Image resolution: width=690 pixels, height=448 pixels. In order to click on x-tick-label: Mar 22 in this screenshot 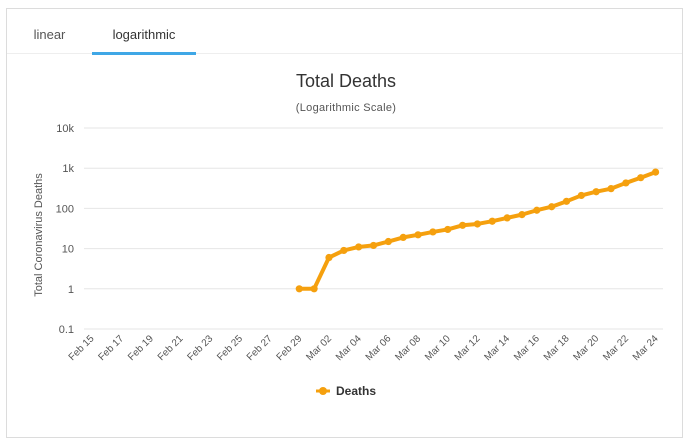, I will do `click(616, 348)`.